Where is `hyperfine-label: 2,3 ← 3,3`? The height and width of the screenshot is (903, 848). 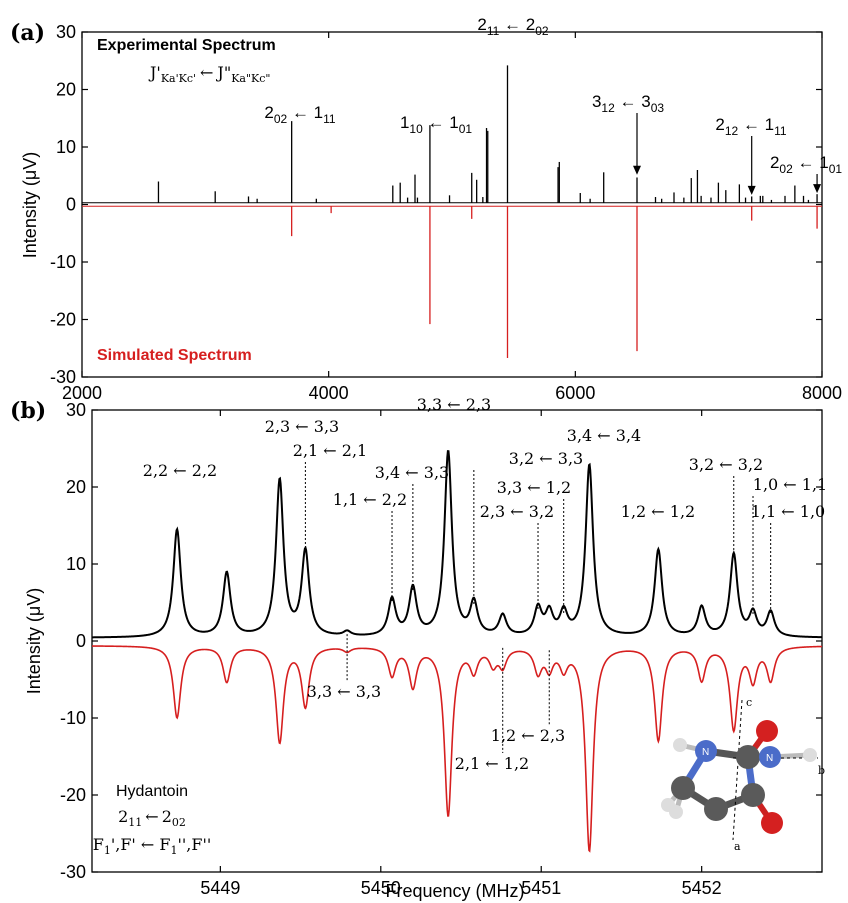
hyperfine-label: 2,3 ← 3,3 is located at coordinates (302, 426).